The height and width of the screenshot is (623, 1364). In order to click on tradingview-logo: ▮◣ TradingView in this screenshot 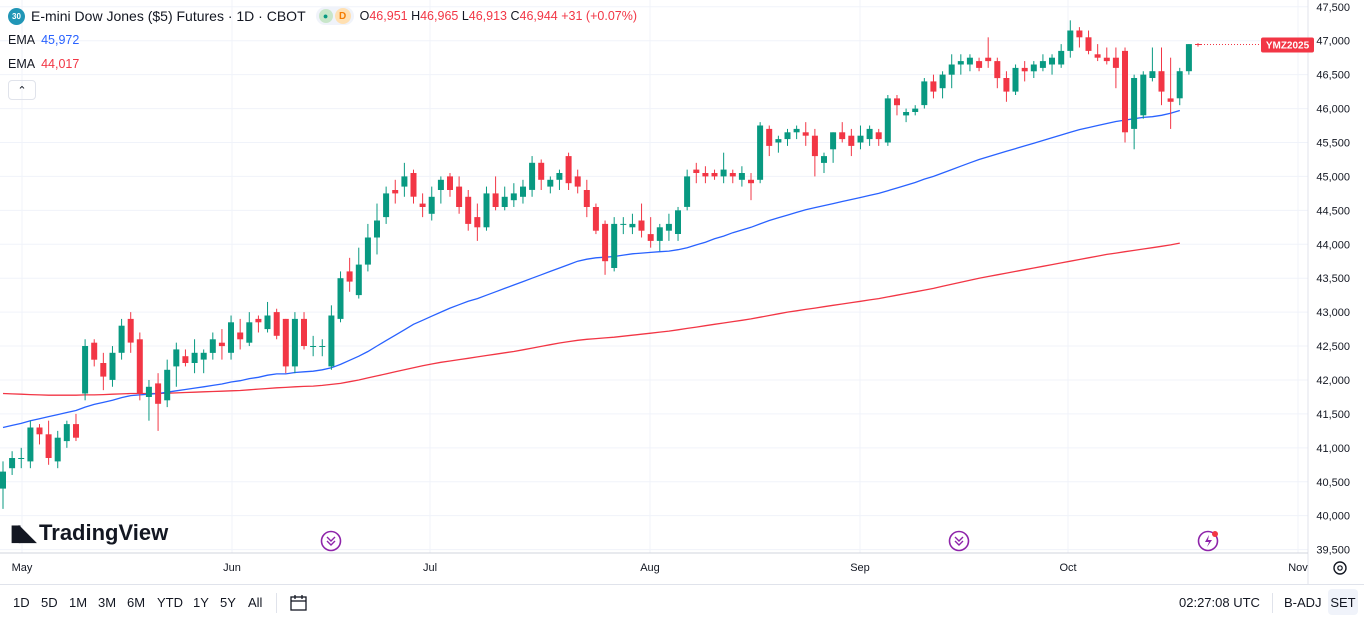, I will do `click(89, 532)`.